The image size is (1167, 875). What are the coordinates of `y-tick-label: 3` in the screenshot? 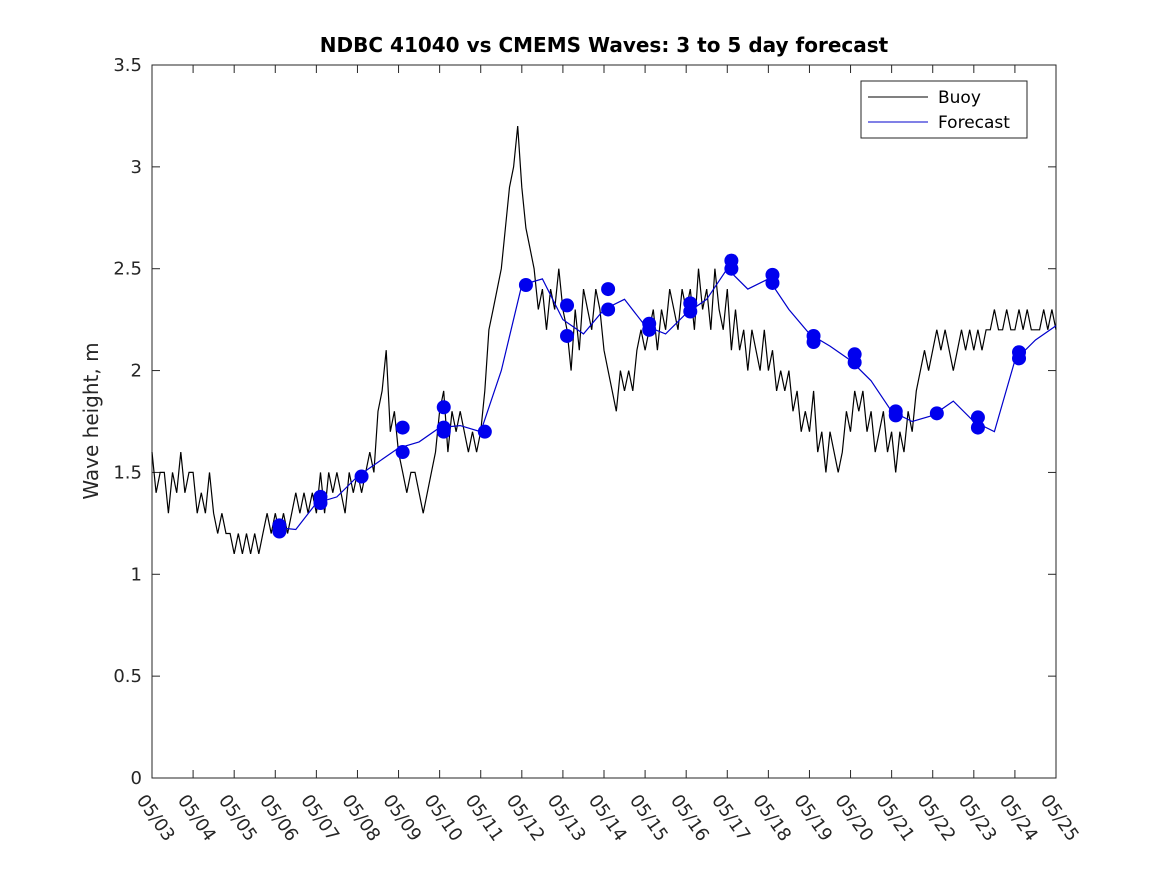 It's located at (136, 167).